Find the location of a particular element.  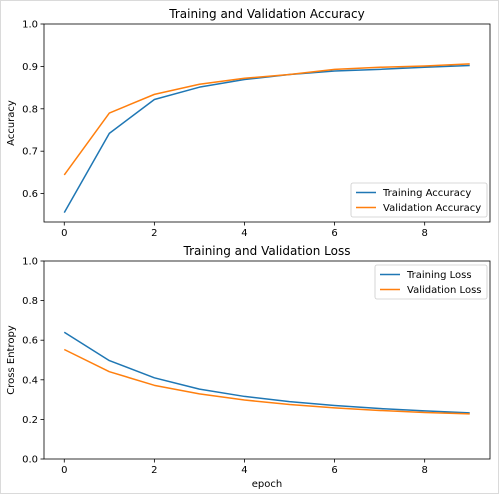

legend: Training Loss Validation Loss is located at coordinates (431, 282).